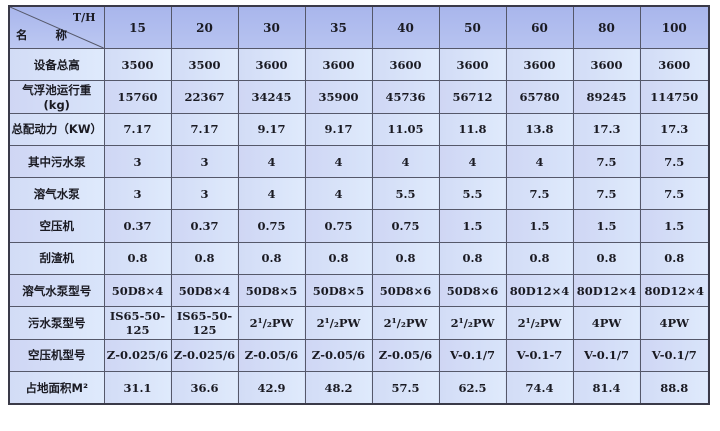 The image size is (720, 431). I want to click on table-row: 溶气水泵 3 3 4 4 5.5 5.5 7.5 7.5 7.5, so click(359, 194).